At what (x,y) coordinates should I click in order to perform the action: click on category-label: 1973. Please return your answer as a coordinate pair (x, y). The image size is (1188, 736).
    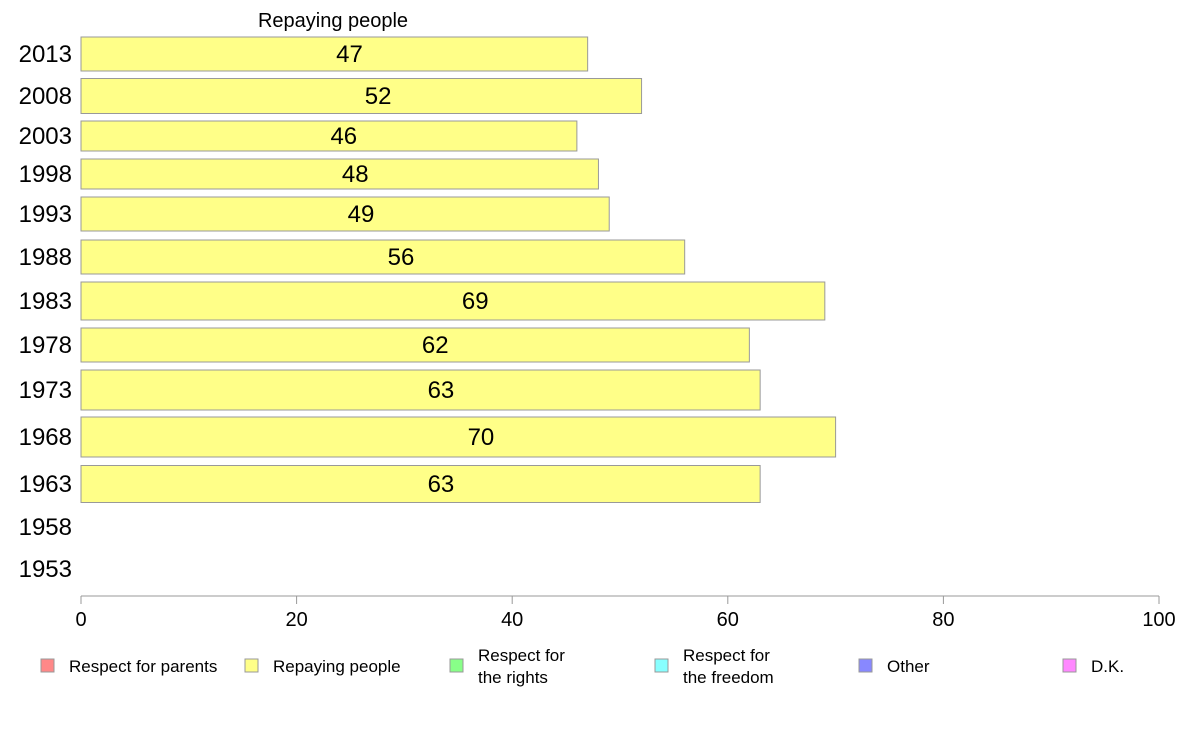
    Looking at the image, I should click on (45, 390).